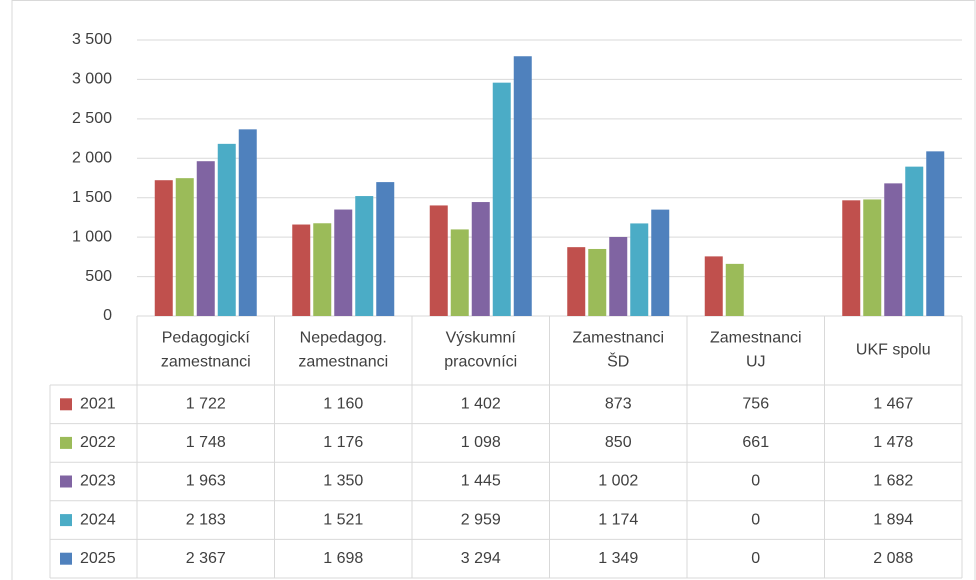 This screenshot has height=580, width=976. What do you see at coordinates (893, 442) in the screenshot?
I see `table-value: 1 478` at bounding box center [893, 442].